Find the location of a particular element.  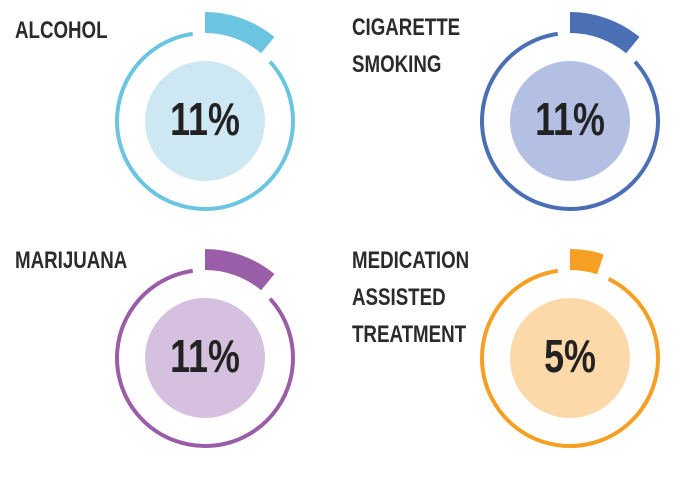

value-label: 5% is located at coordinates (570, 356).